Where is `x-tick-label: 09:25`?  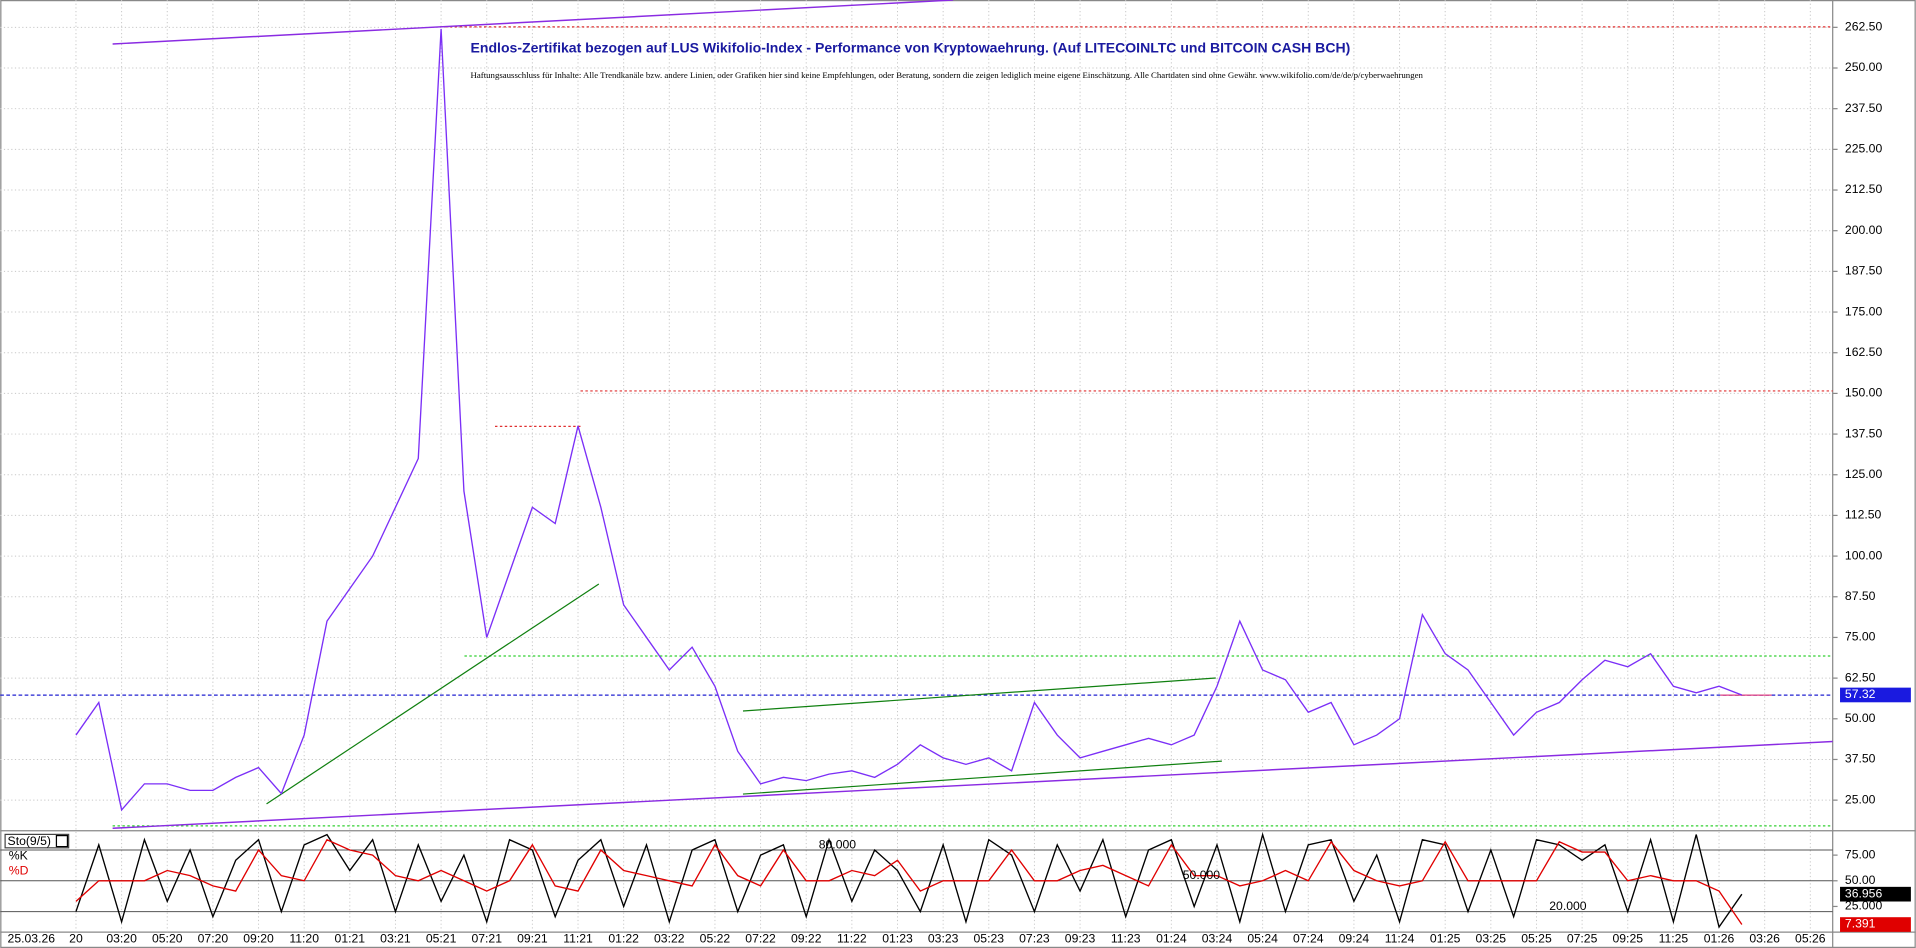
x-tick-label: 09:25 is located at coordinates (1627, 939).